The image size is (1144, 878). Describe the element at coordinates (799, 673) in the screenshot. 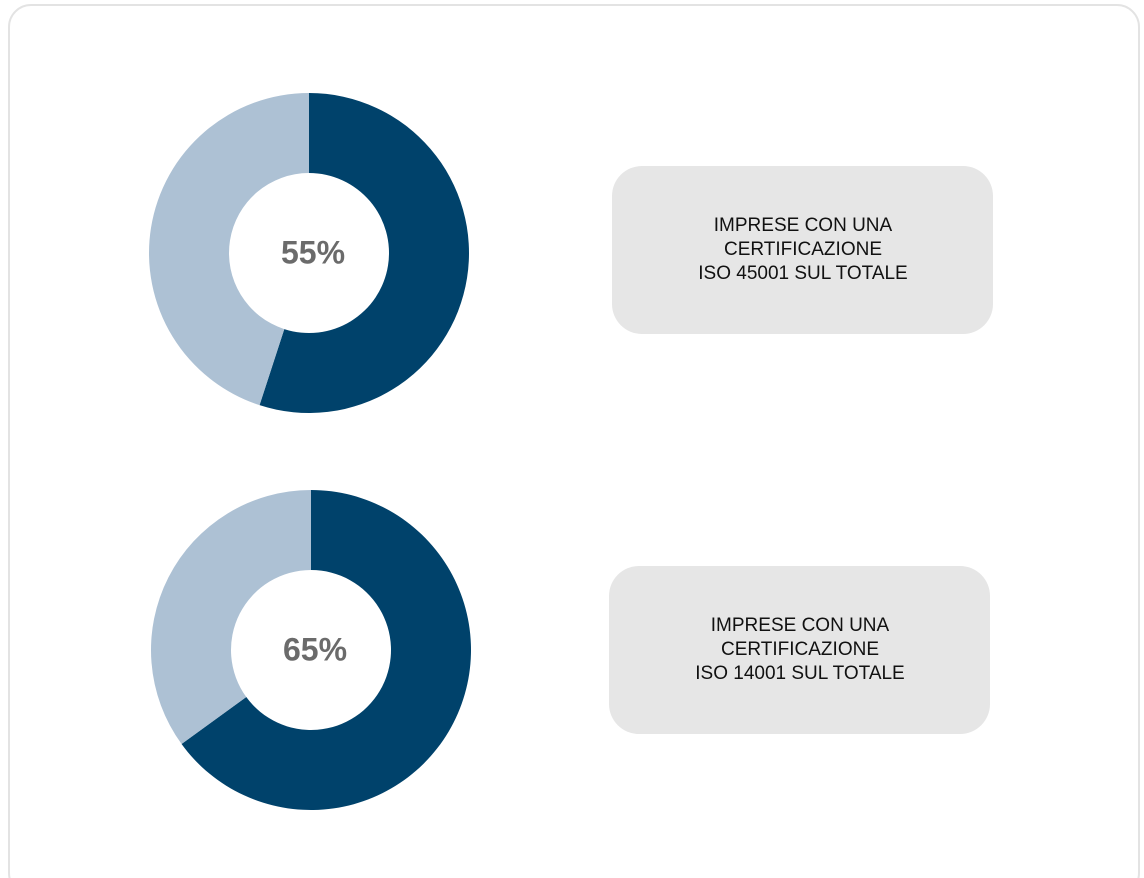

I see `info-text: ISO 14001 SUL TOTALE` at that location.